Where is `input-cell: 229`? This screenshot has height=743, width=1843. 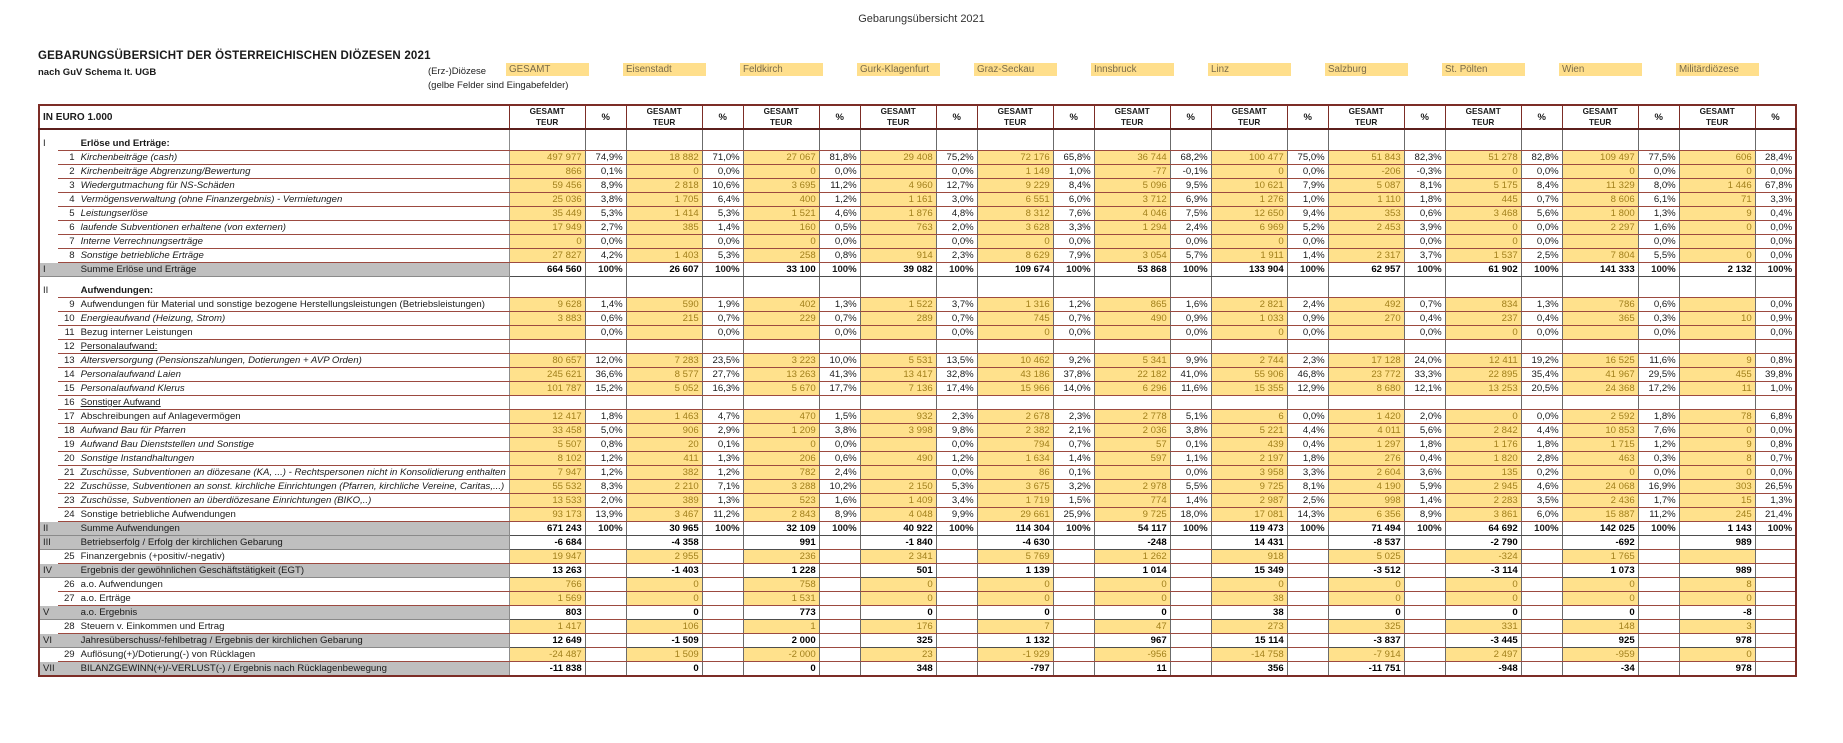 input-cell: 229 is located at coordinates (781, 318).